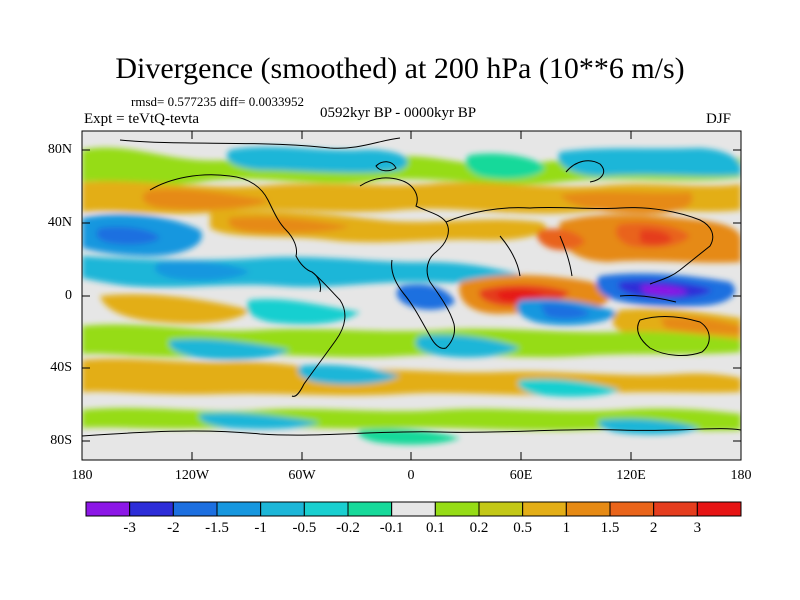 This screenshot has height=600, width=800. What do you see at coordinates (411, 475) in the screenshot?
I see `lon-label-0: 0` at bounding box center [411, 475].